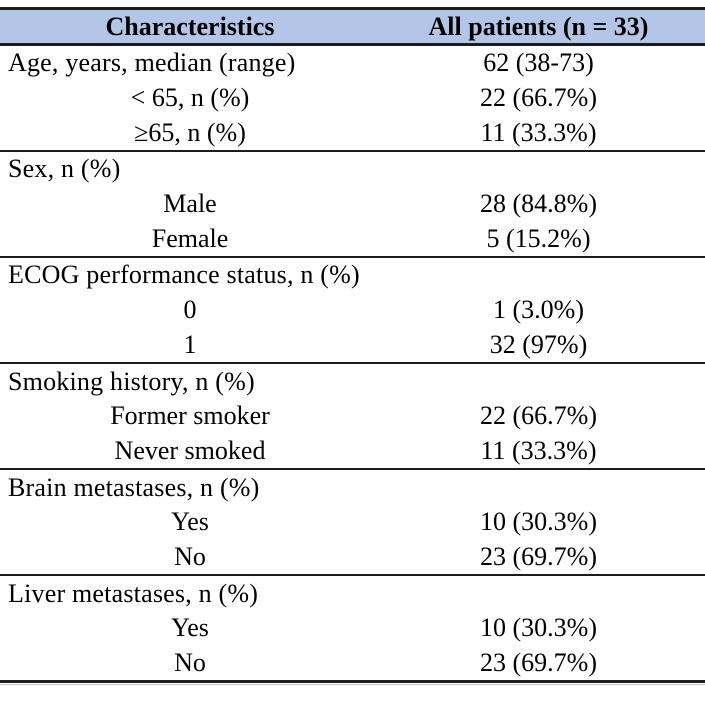  What do you see at coordinates (152, 63) in the screenshot?
I see `row-label: Age, years, median (range)` at bounding box center [152, 63].